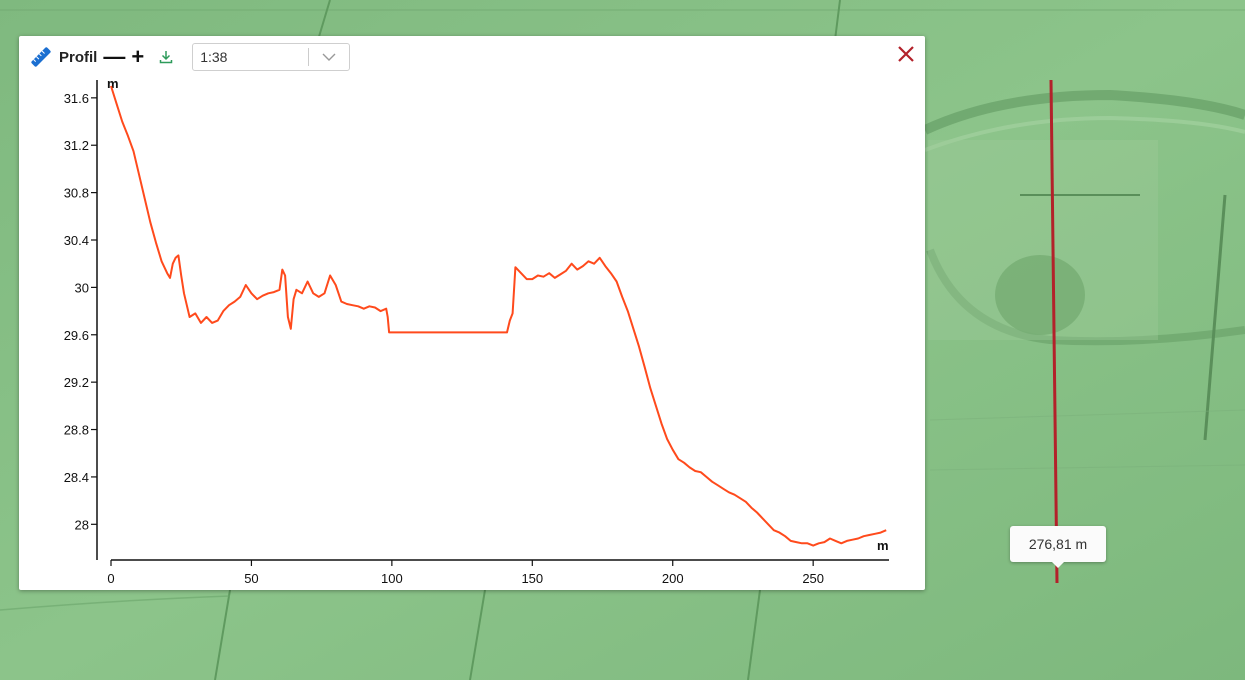 The image size is (1245, 680). Describe the element at coordinates (532, 578) in the screenshot. I see `x-tick-label: 150` at that location.